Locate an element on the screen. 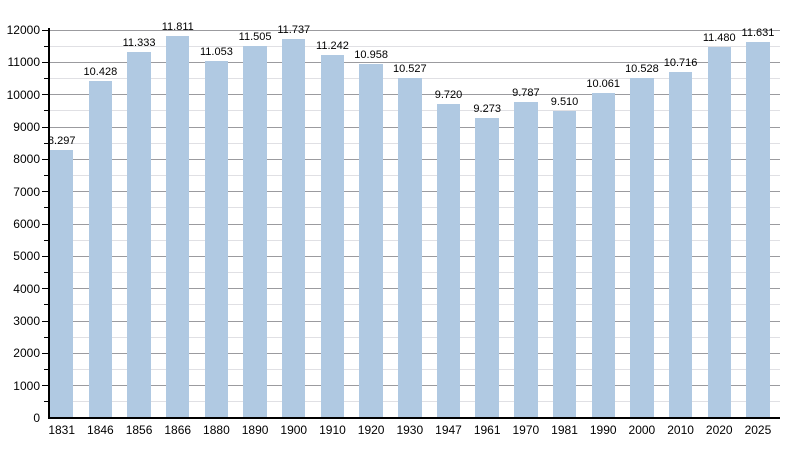  x-axis-label: 1831 is located at coordinates (62, 430).